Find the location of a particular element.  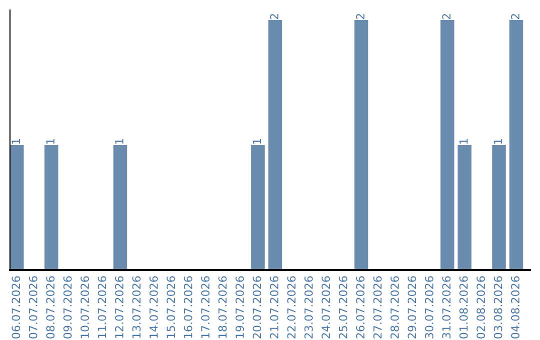

x-tick-label: 03.08.2026 is located at coordinates (498, 307).